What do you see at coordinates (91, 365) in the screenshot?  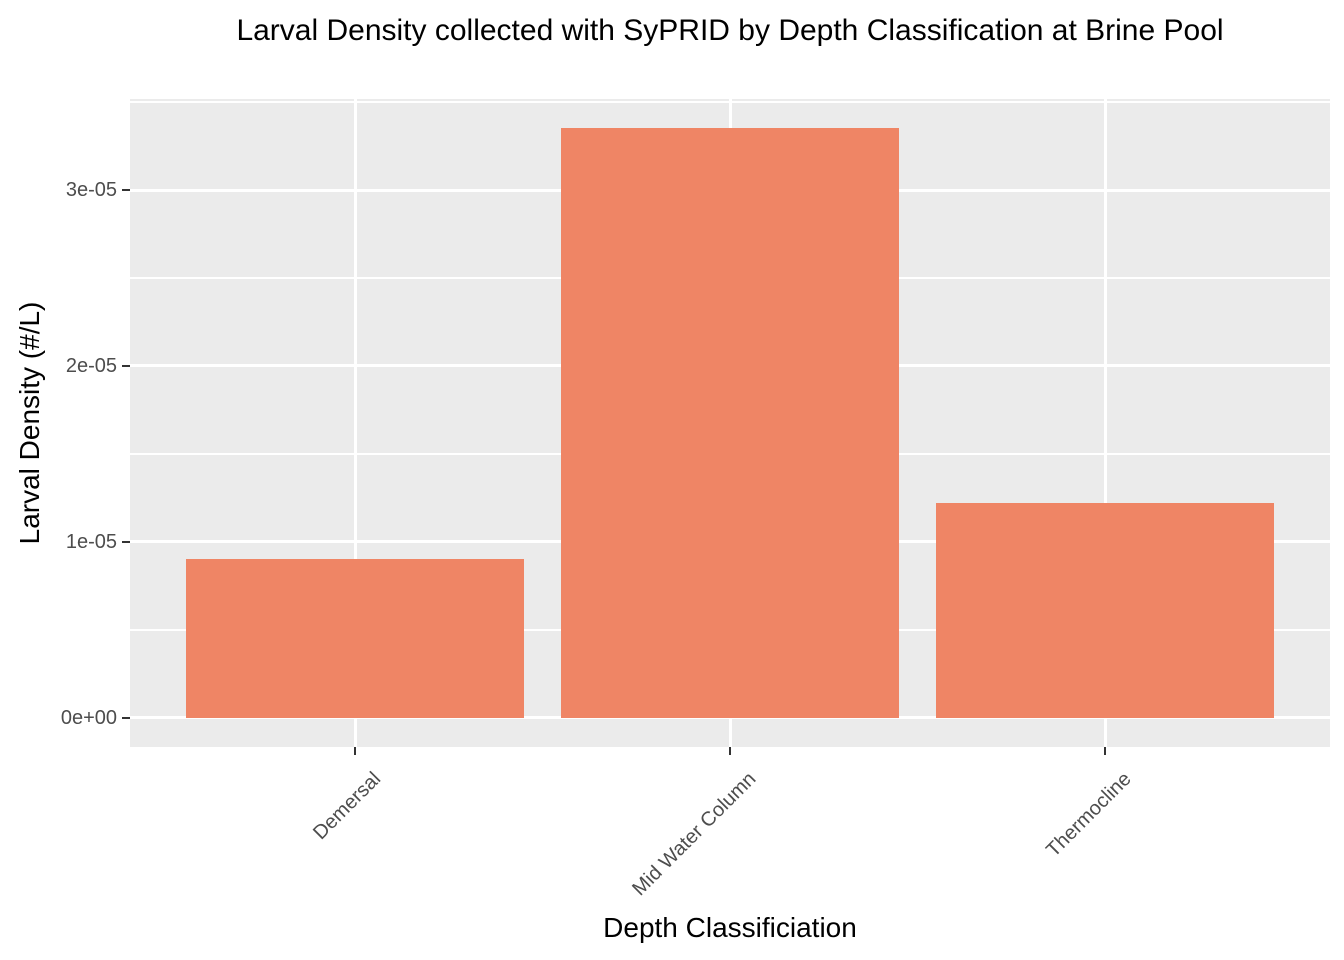 I see `y-tick-label: 2e-05` at bounding box center [91, 365].